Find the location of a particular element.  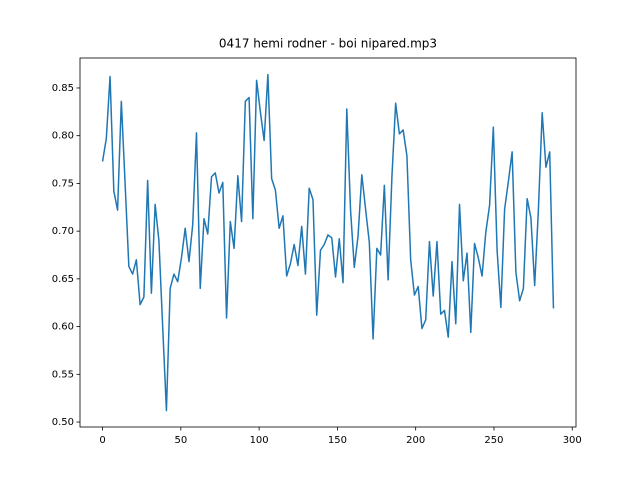

x-tick-label: 250 is located at coordinates (493, 440).